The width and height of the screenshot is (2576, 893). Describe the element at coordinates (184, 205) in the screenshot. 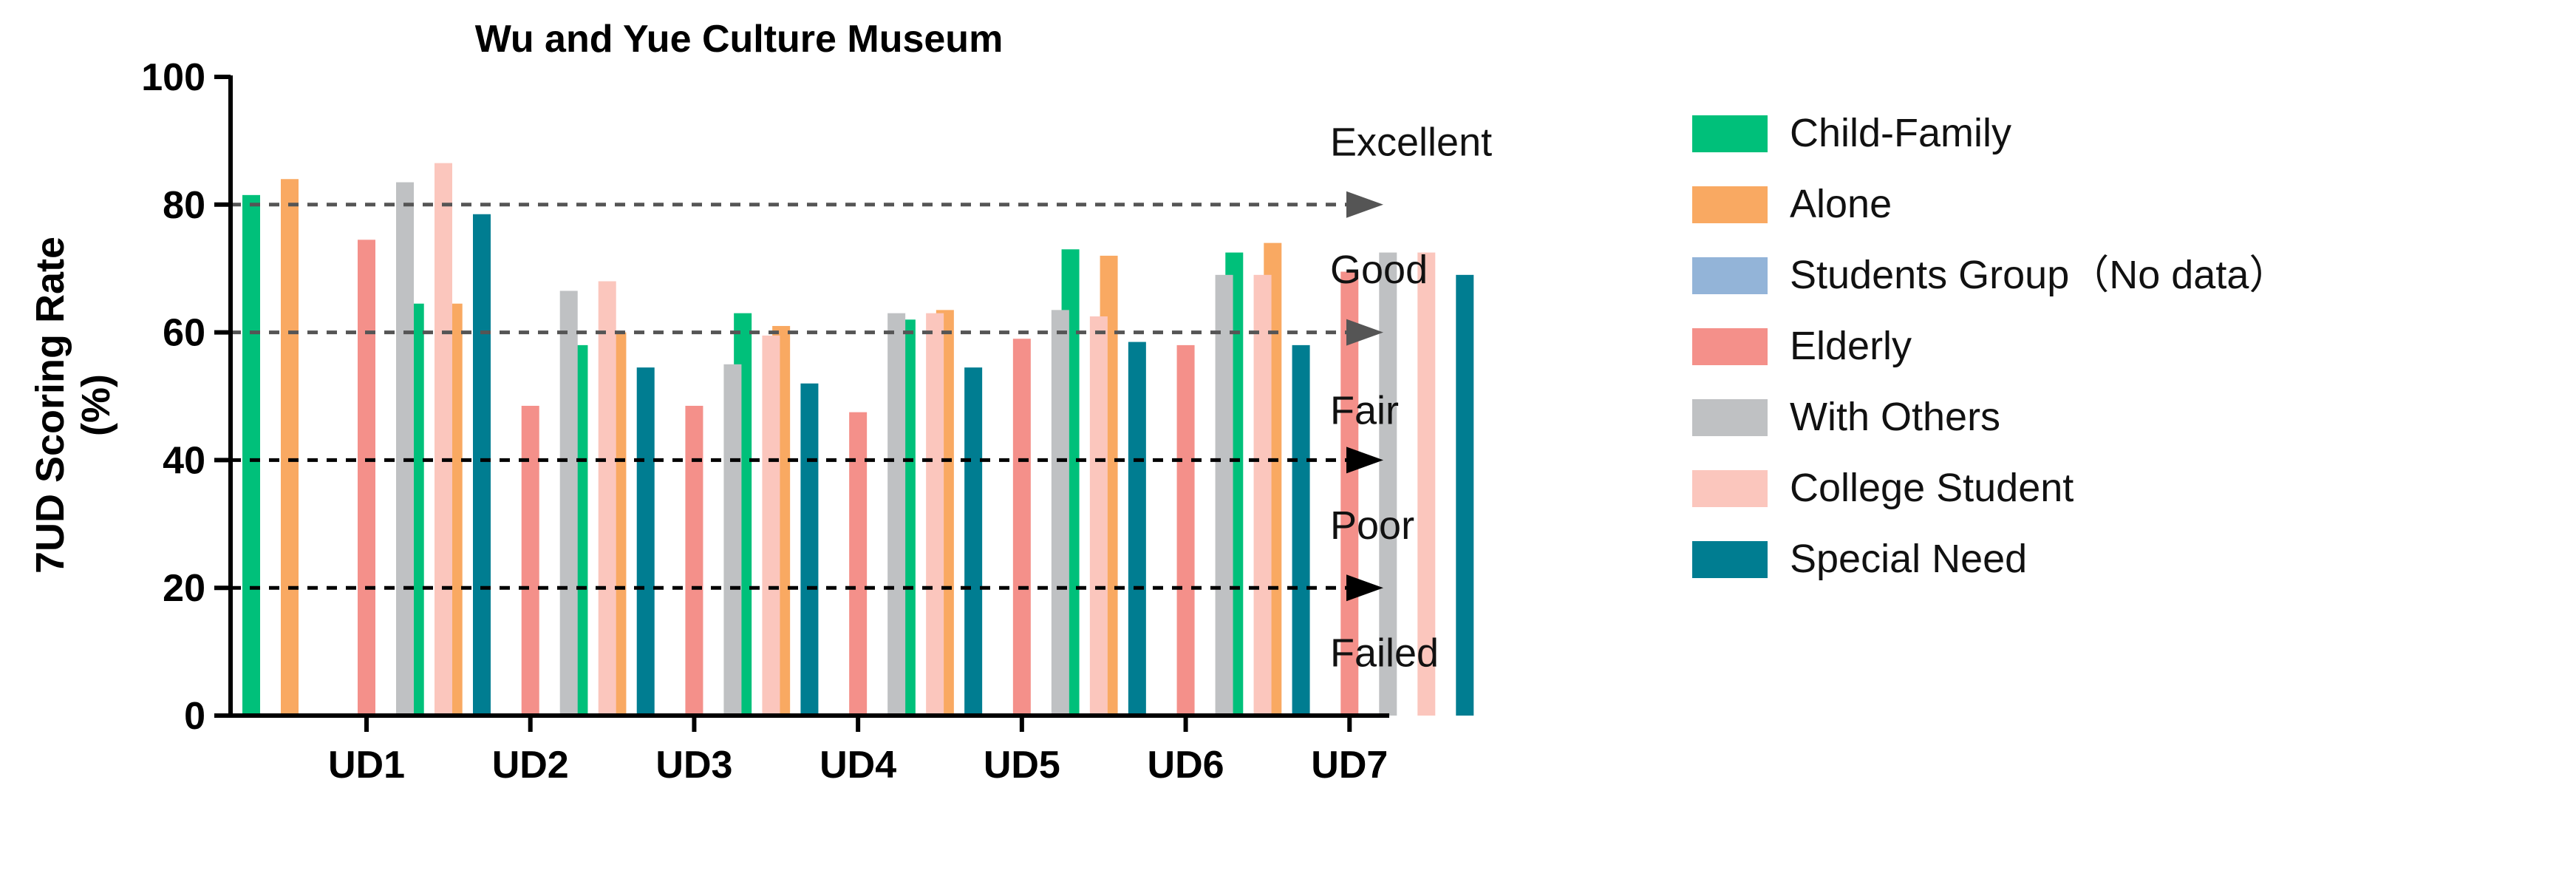

I see `y-tick-label-80: 80` at that location.